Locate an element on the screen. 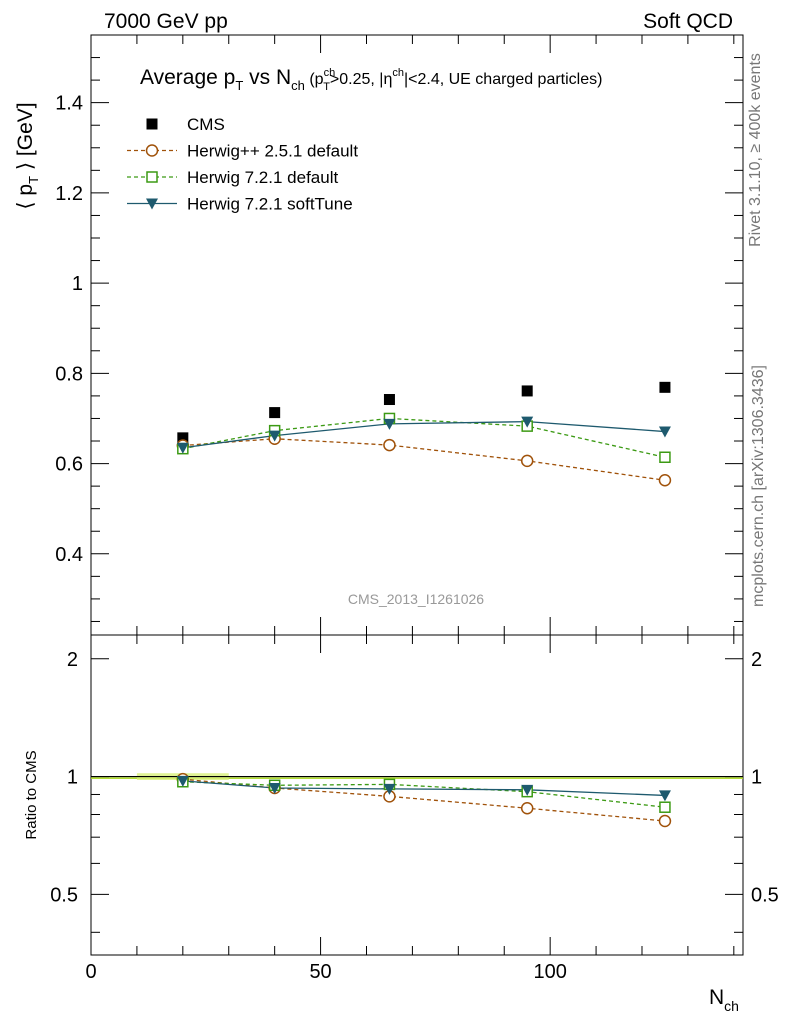  ratio-series-group is located at coordinates (424, 800).